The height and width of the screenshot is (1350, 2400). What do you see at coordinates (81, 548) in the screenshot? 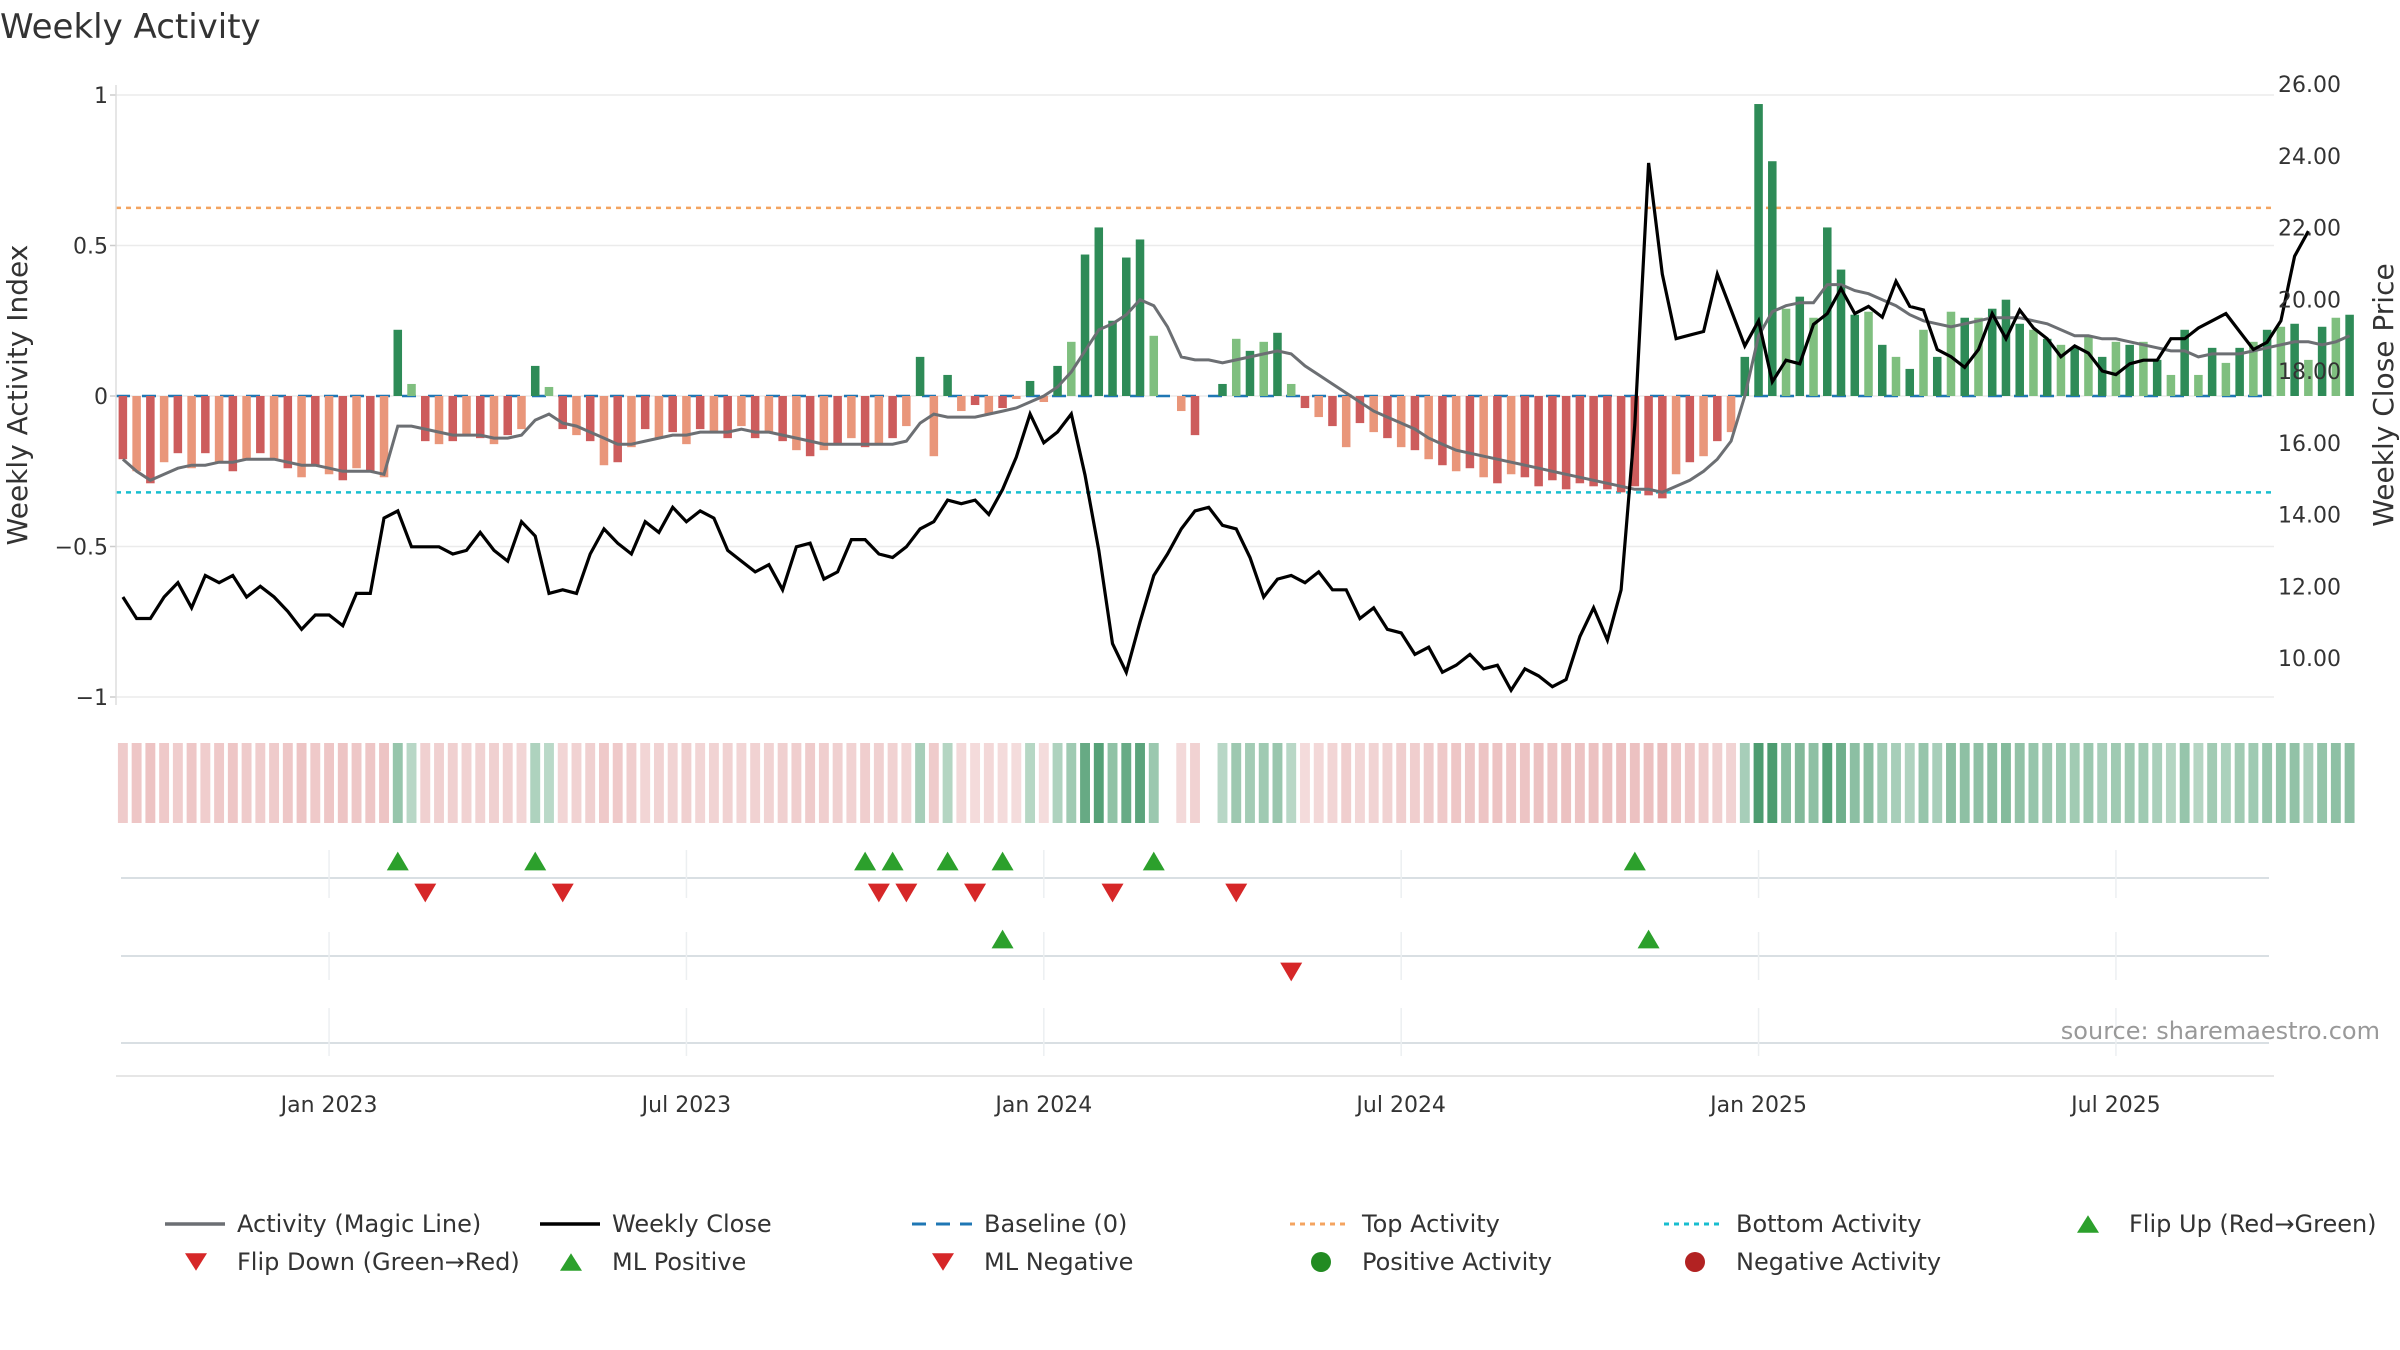
I see `y-tick-label: −0.5` at bounding box center [81, 548].